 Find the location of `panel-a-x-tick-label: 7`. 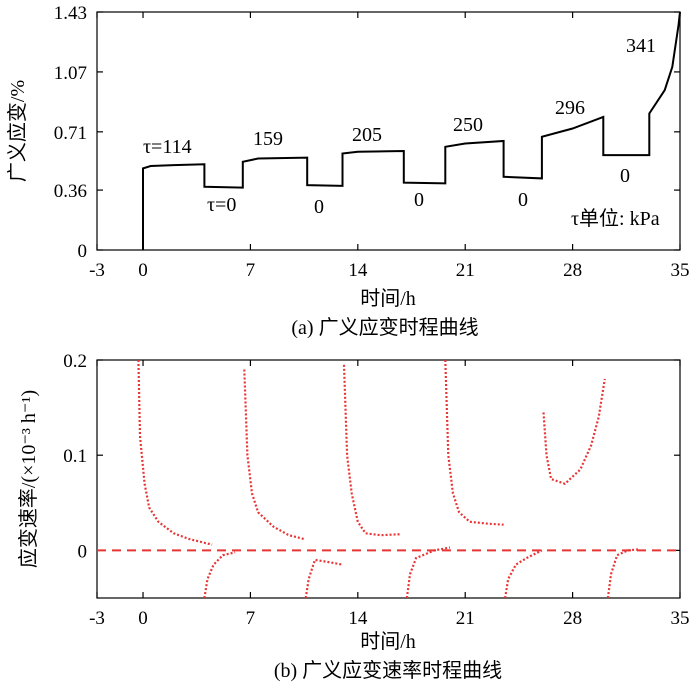

panel-a-x-tick-label: 7 is located at coordinates (251, 270).